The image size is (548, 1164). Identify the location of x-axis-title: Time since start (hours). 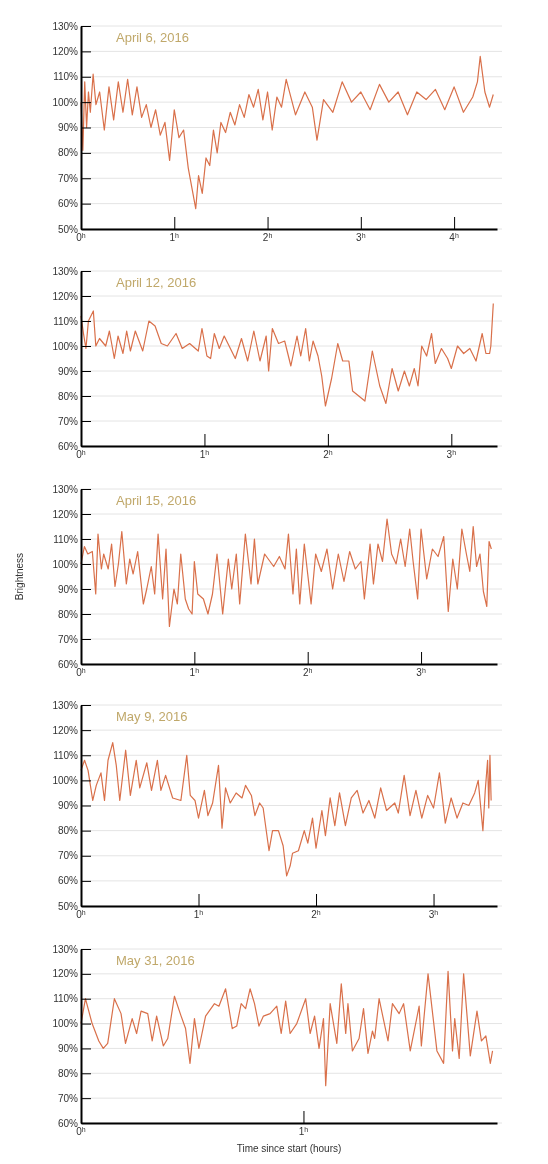
(289, 1148).